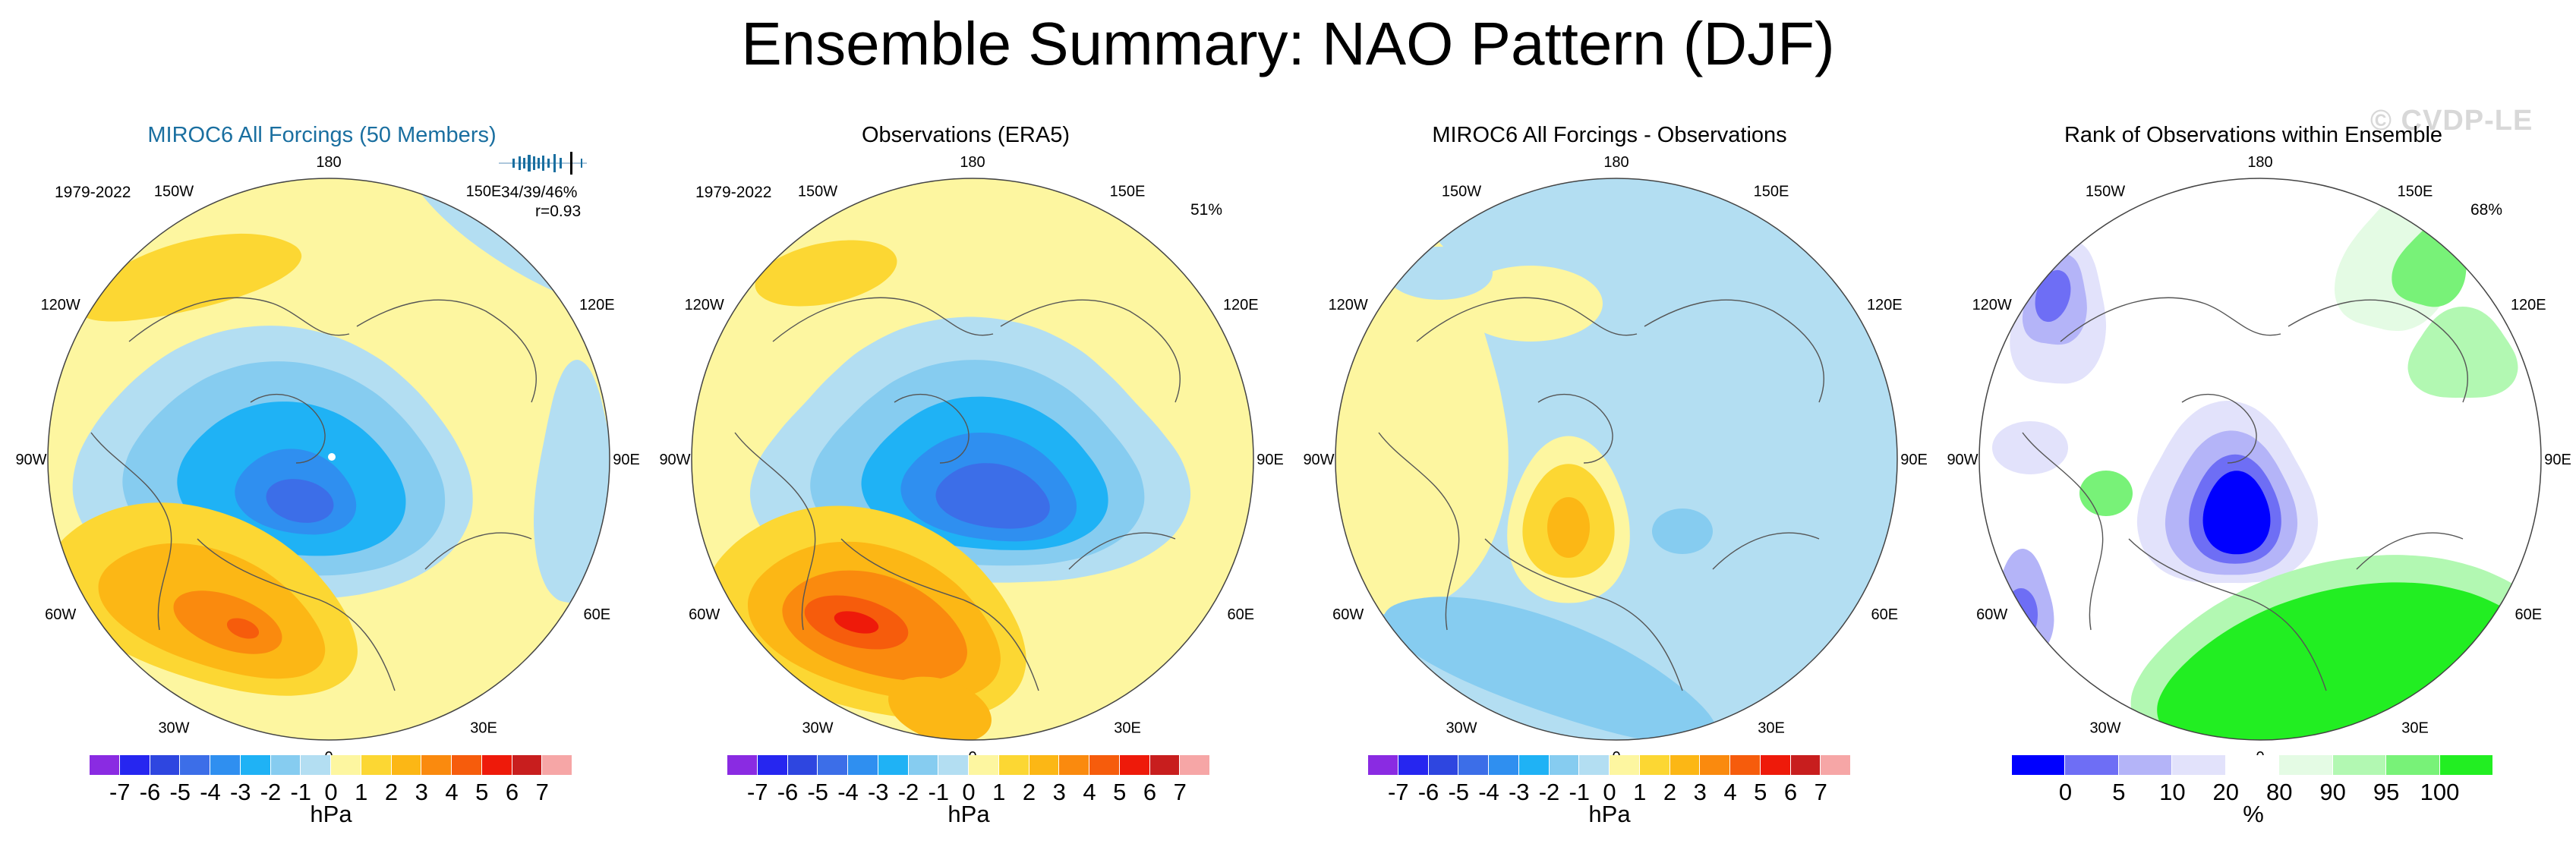 This screenshot has height=847, width=2576. What do you see at coordinates (2226, 792) in the screenshot?
I see `colorbar-tick-label: 20` at bounding box center [2226, 792].